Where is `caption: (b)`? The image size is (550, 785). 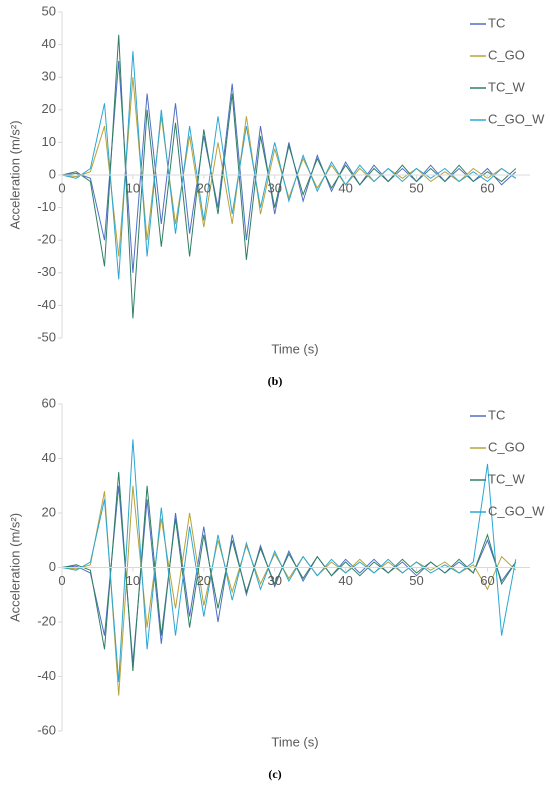
caption: (b) is located at coordinates (275, 381).